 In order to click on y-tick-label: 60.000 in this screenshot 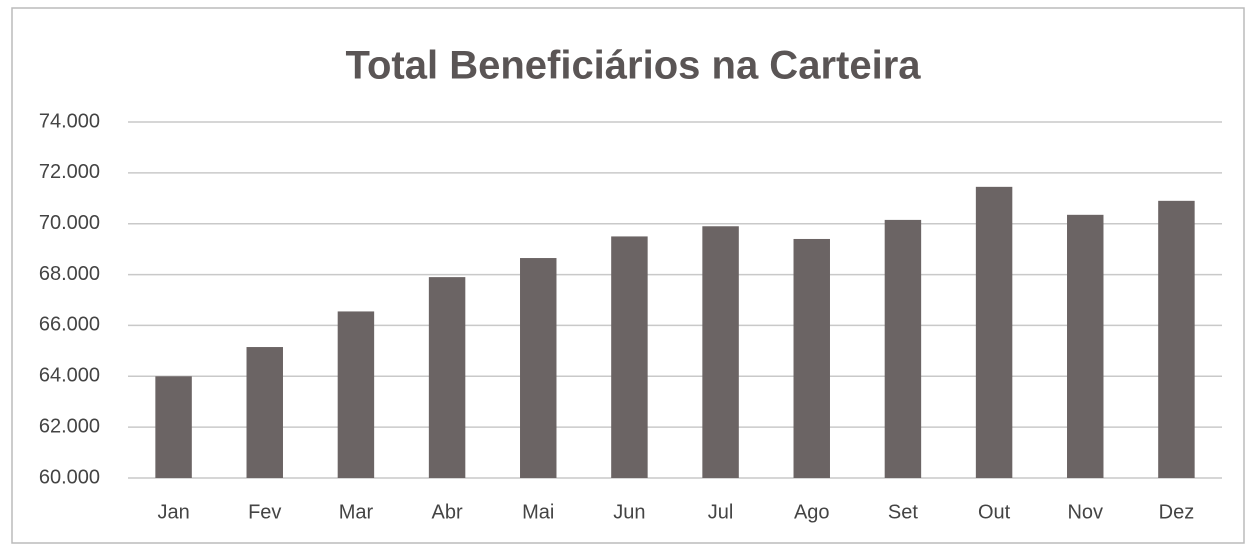, I will do `click(69, 477)`.